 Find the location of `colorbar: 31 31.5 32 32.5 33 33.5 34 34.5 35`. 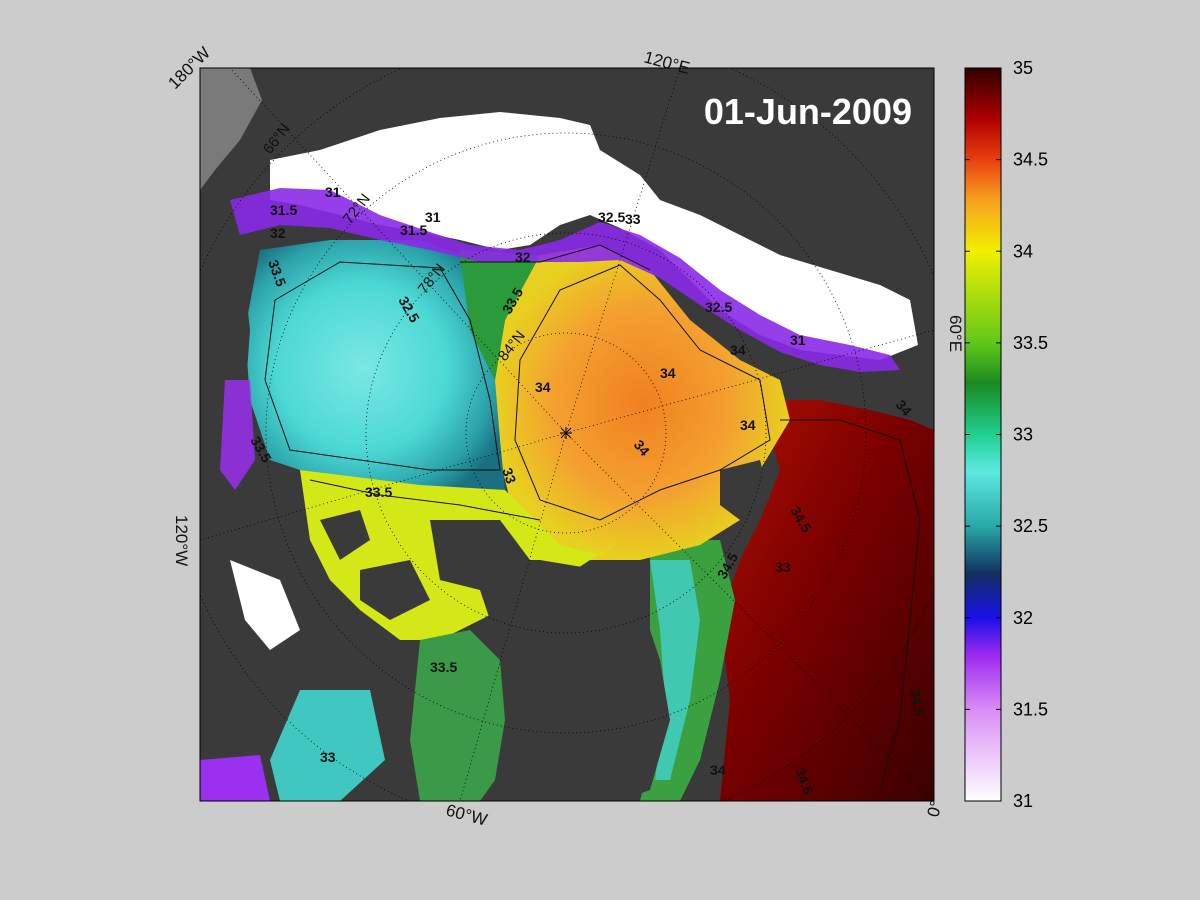

colorbar: 31 31.5 32 32.5 33 33.5 34 34.5 35 is located at coordinates (1006, 434).